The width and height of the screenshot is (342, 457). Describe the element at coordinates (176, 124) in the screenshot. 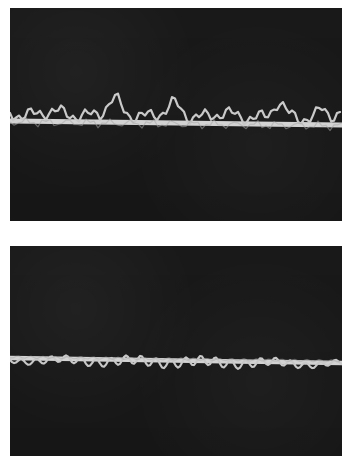

I see `top-signal-trace-ghost` at that location.